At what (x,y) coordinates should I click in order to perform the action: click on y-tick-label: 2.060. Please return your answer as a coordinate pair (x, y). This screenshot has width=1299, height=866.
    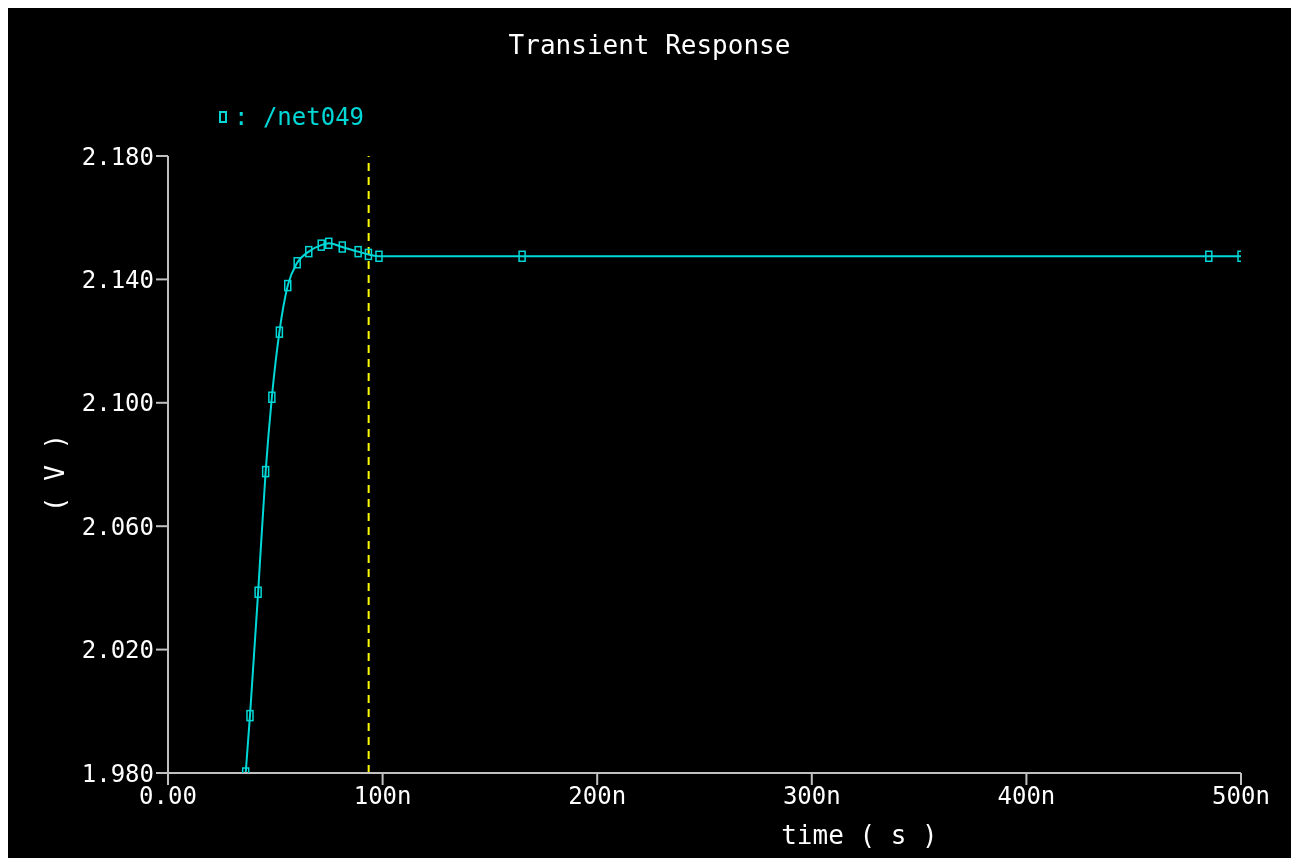
    Looking at the image, I should click on (117, 526).